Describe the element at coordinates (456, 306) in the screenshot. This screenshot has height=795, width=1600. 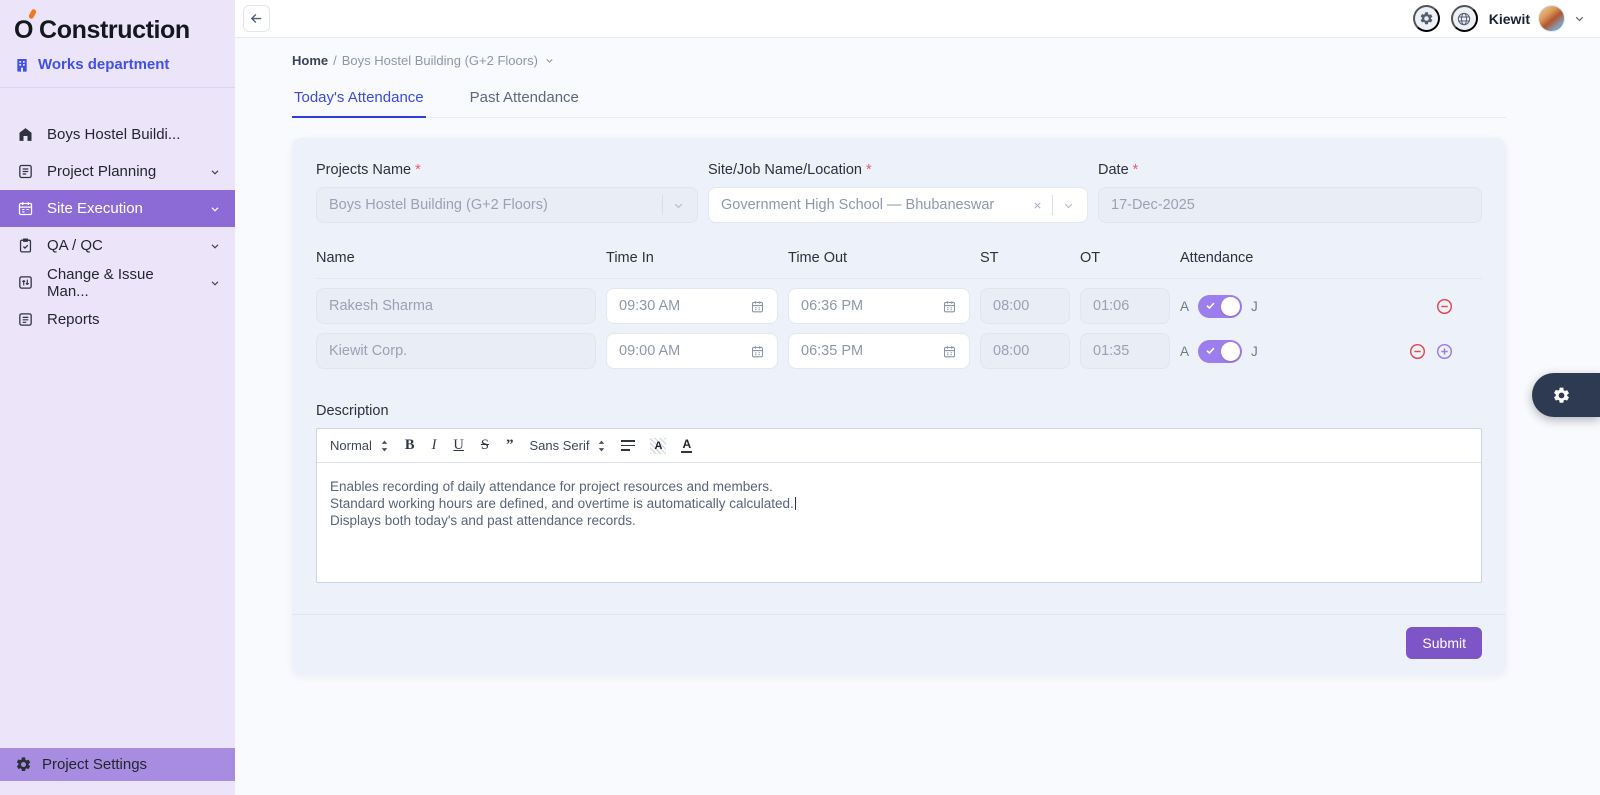
I see `name-input: Rakesh Sharma` at that location.